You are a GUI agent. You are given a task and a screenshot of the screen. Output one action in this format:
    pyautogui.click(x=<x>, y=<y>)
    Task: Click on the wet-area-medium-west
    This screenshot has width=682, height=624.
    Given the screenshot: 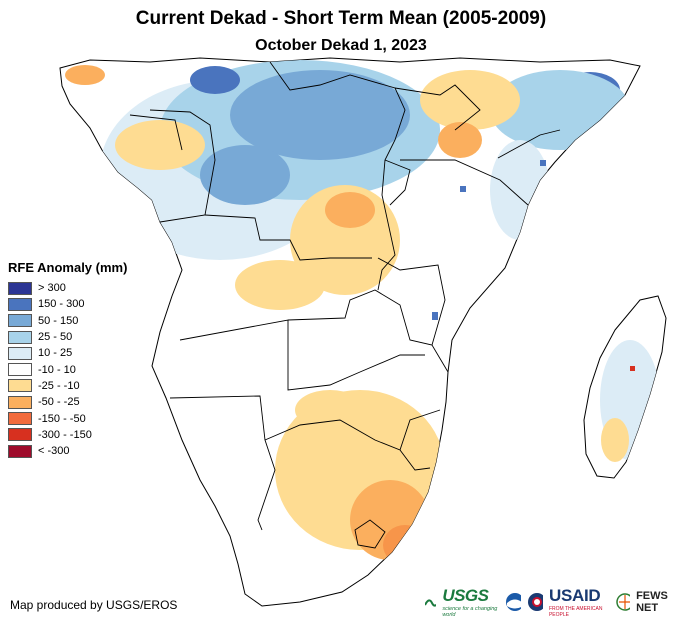 What is the action you would take?
    pyautogui.click(x=245, y=175)
    